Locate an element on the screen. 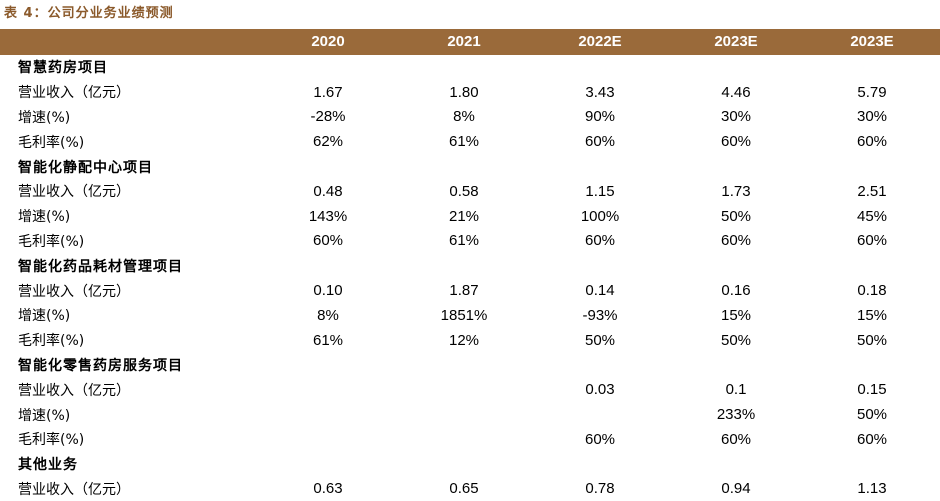  table-cell: 0.1 is located at coordinates (736, 390).